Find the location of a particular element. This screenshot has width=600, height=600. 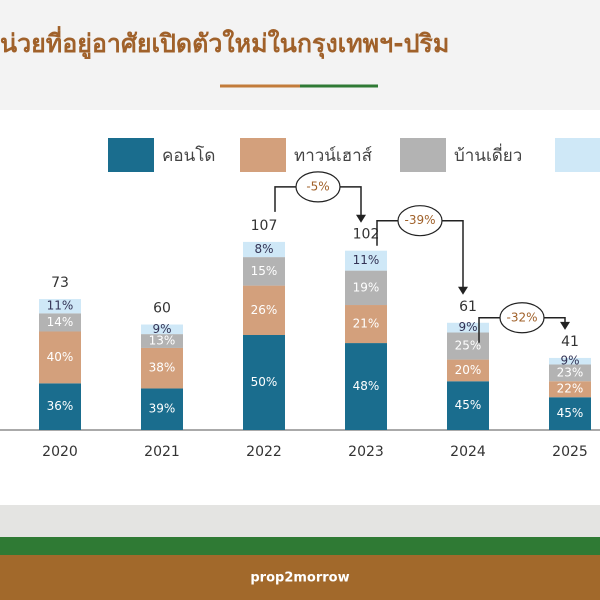

x-tick-label: 2022 is located at coordinates (264, 452).